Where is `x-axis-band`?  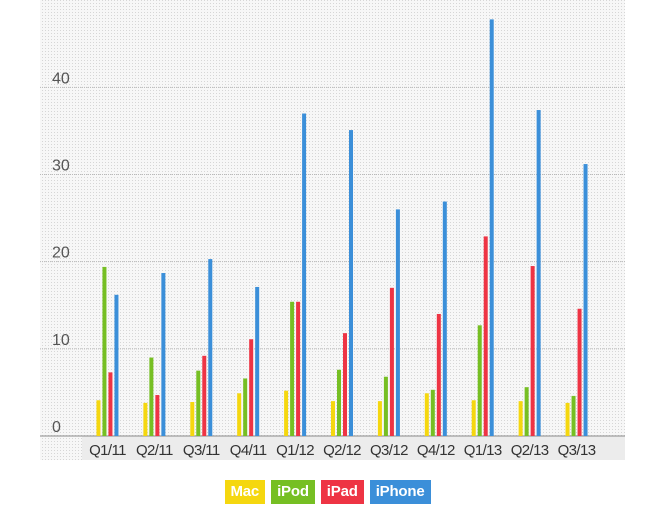
x-axis-band is located at coordinates (332, 447).